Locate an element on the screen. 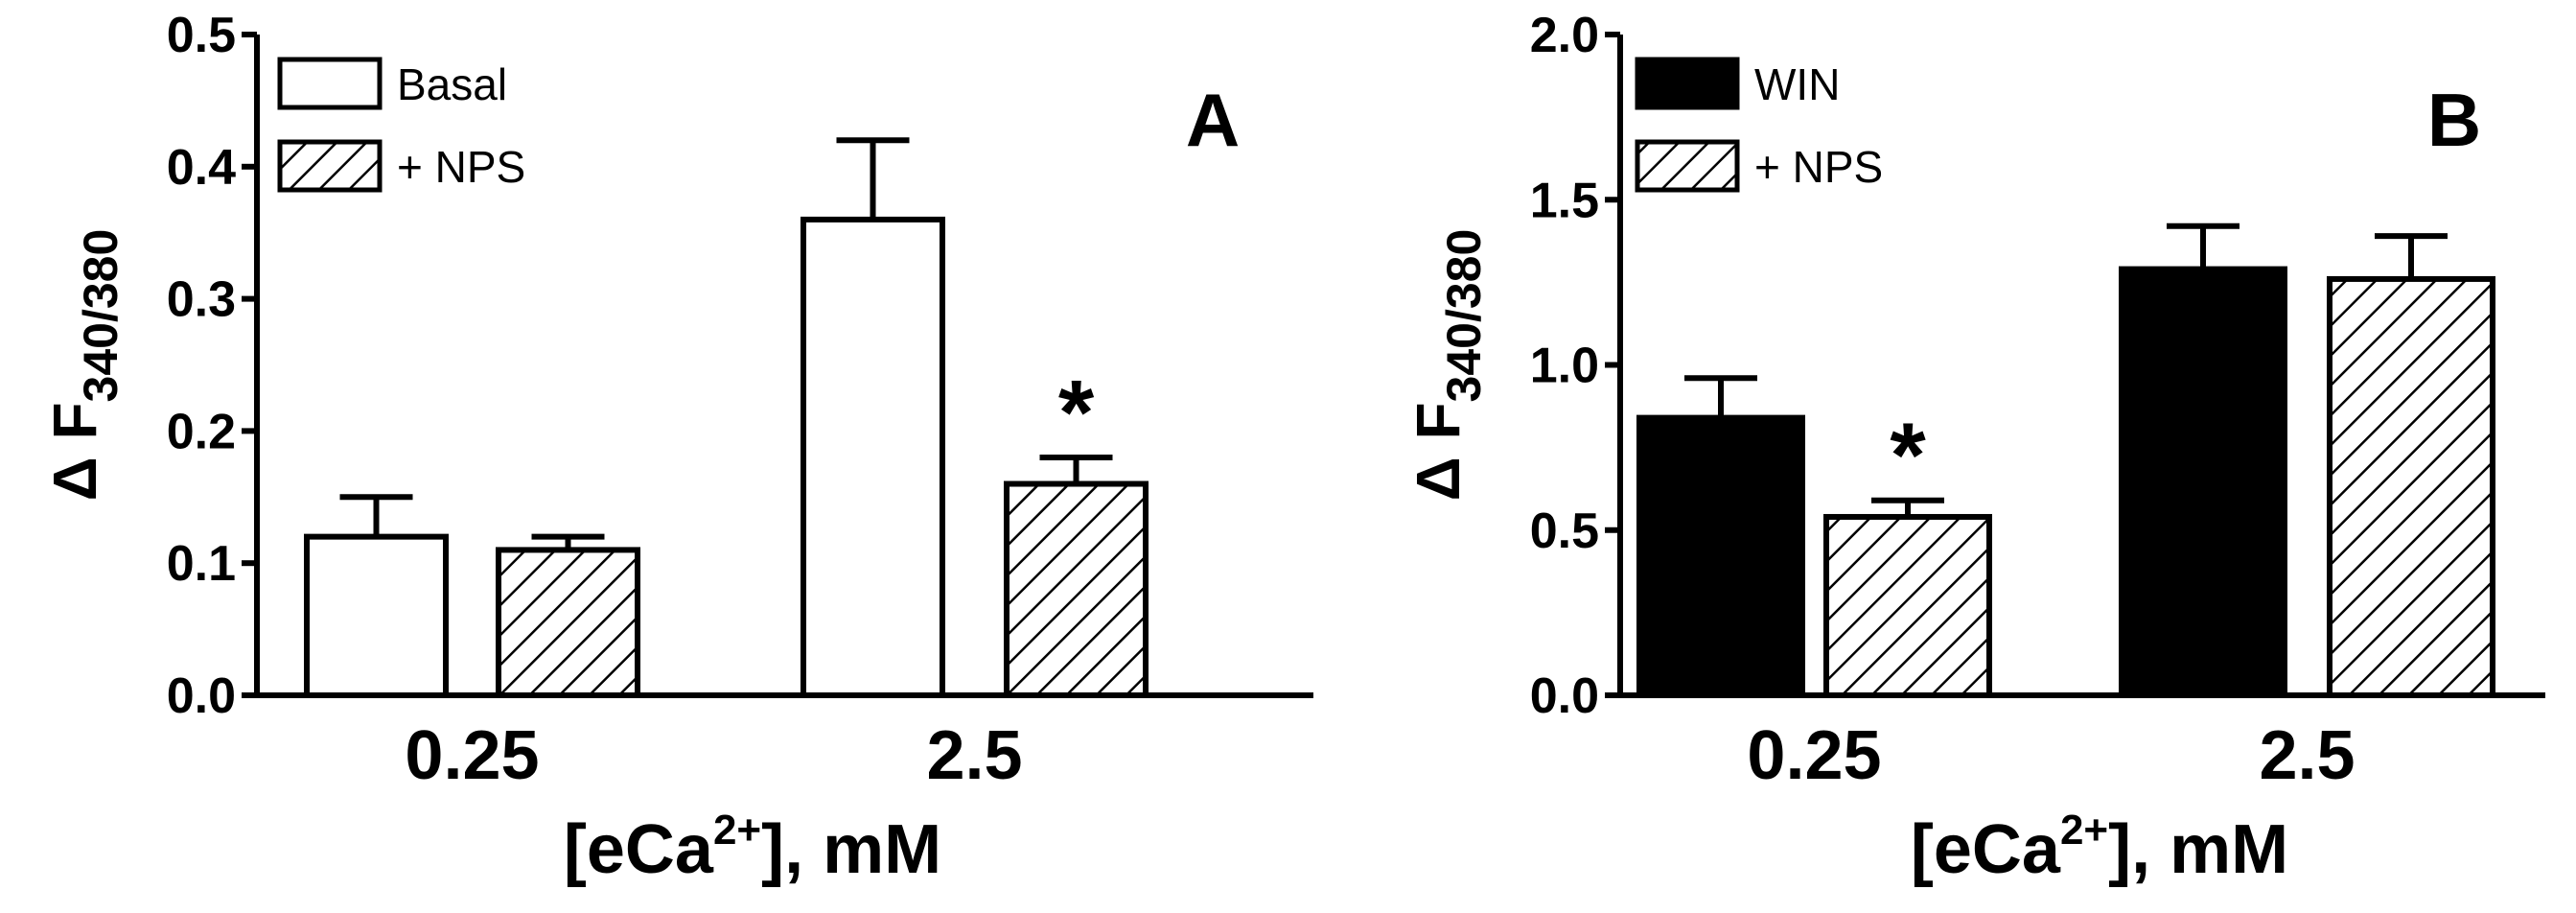  panel-letter: A is located at coordinates (1213, 120).